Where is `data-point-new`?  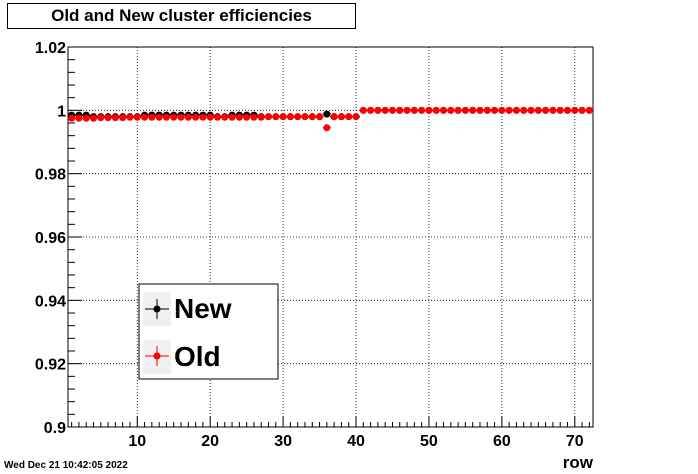 data-point-new is located at coordinates (327, 114).